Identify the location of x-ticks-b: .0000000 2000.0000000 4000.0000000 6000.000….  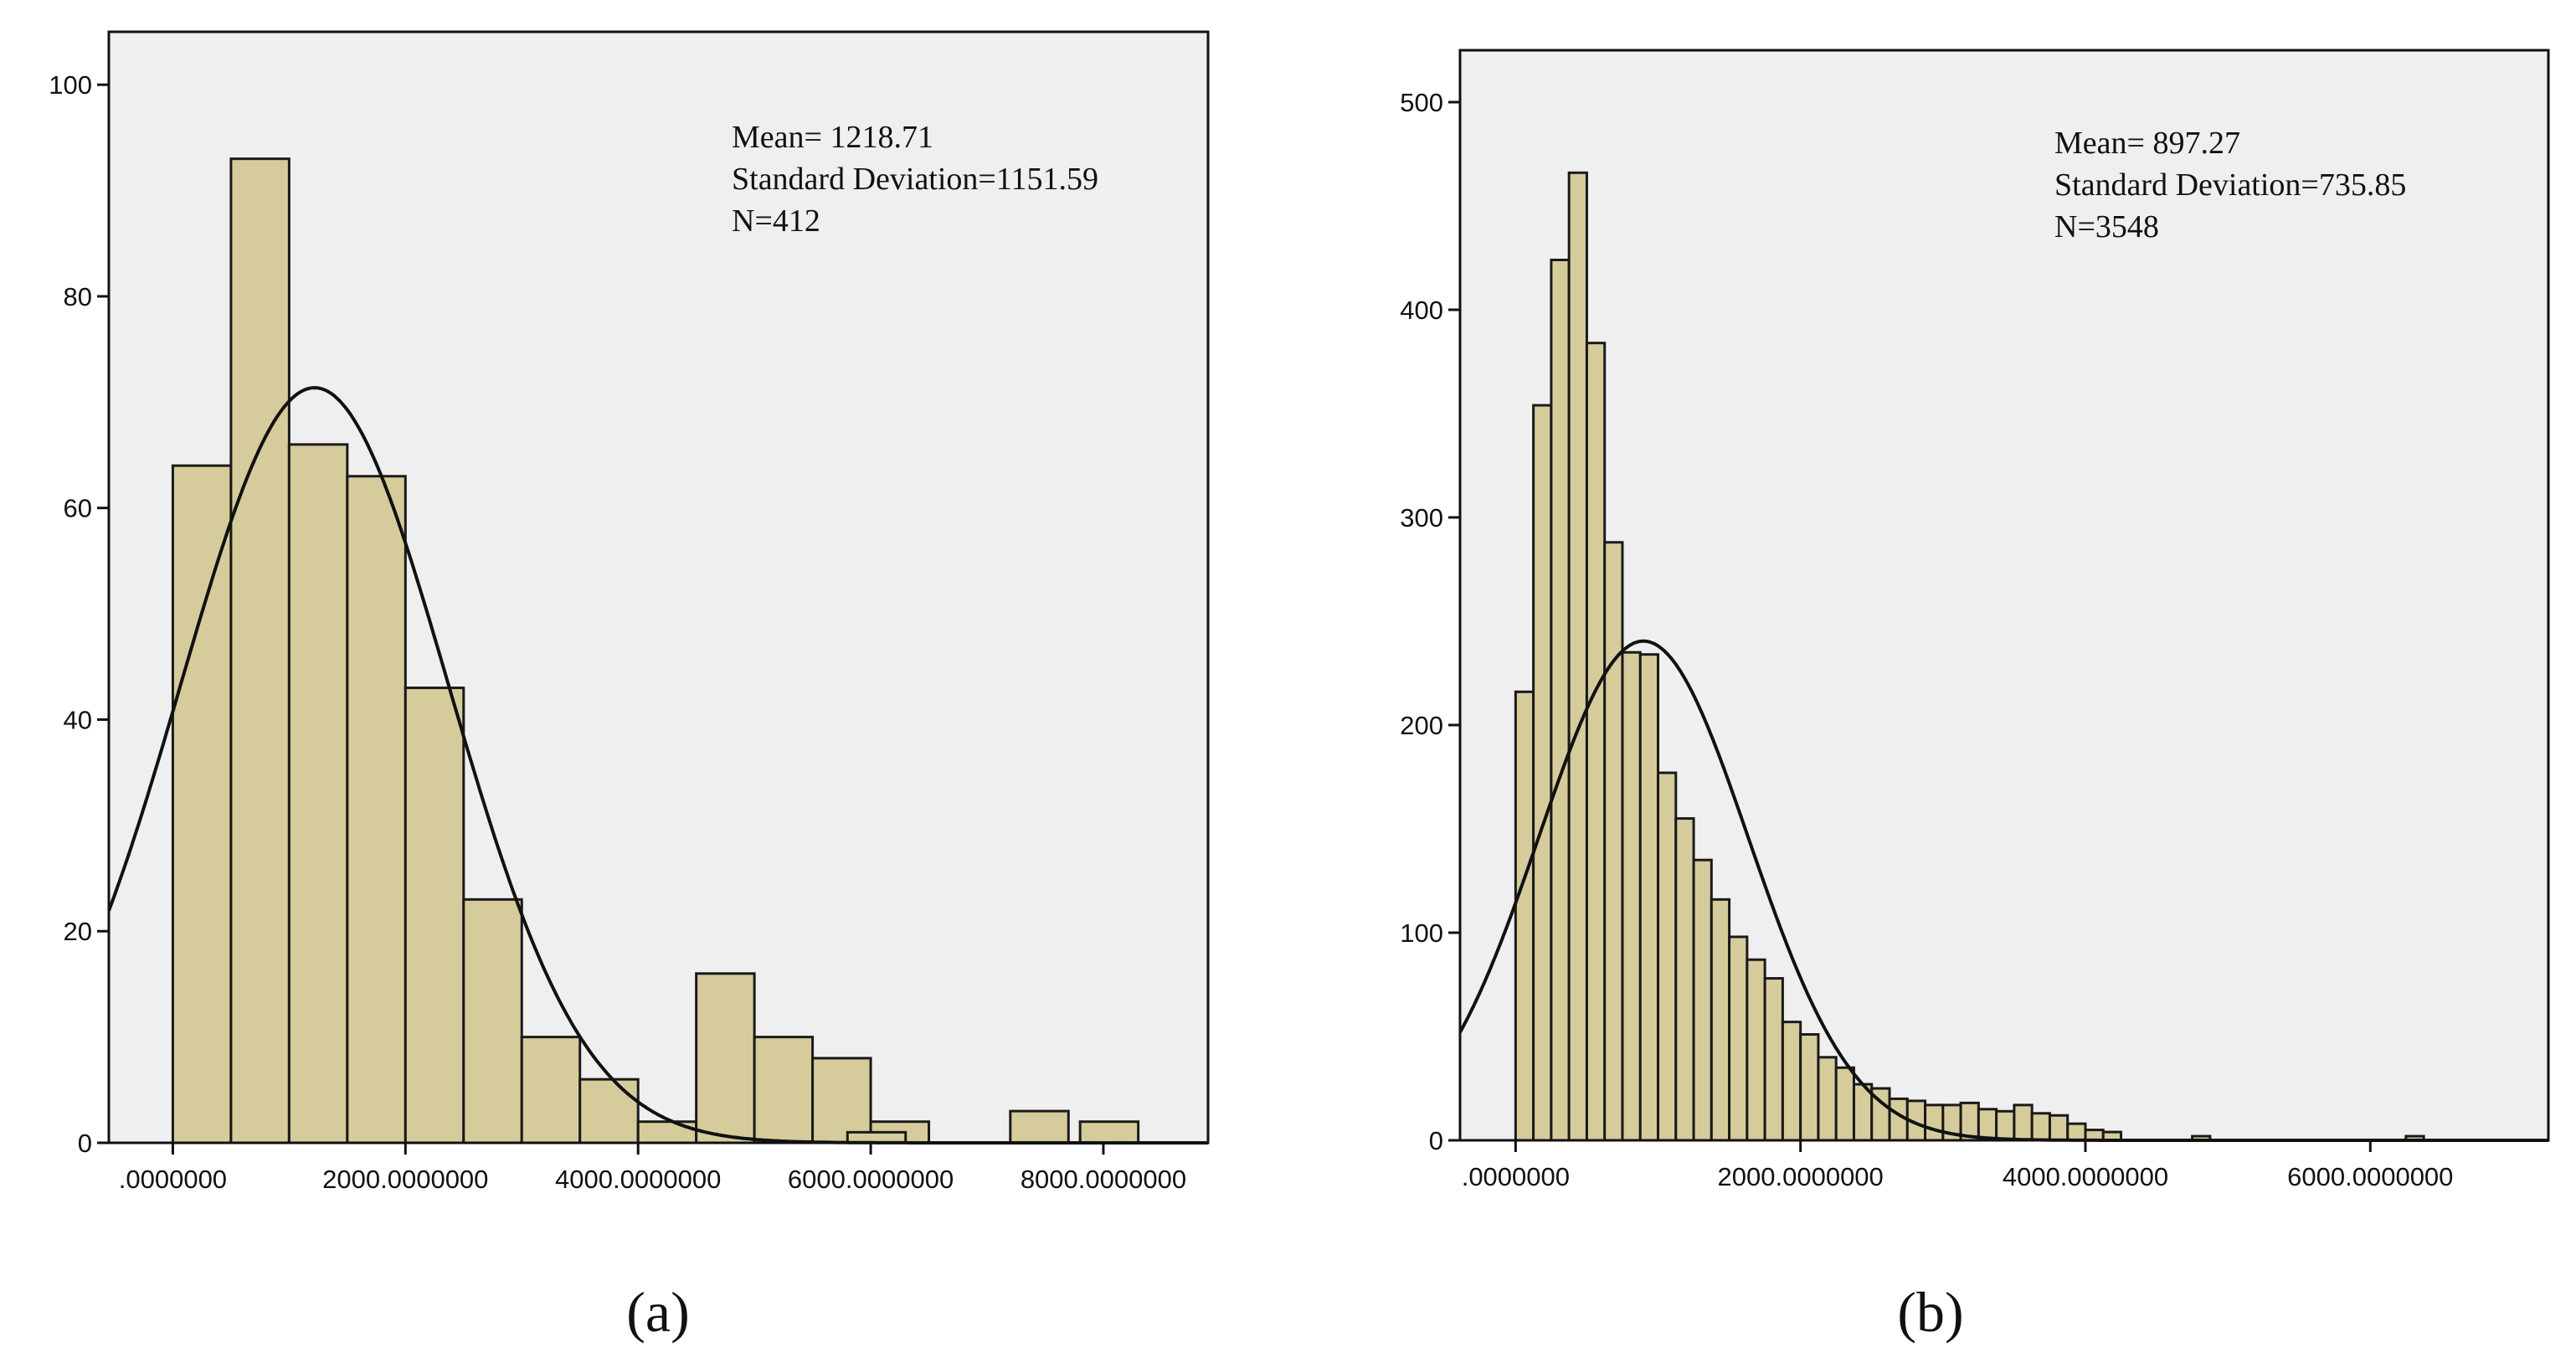
(1958, 1165).